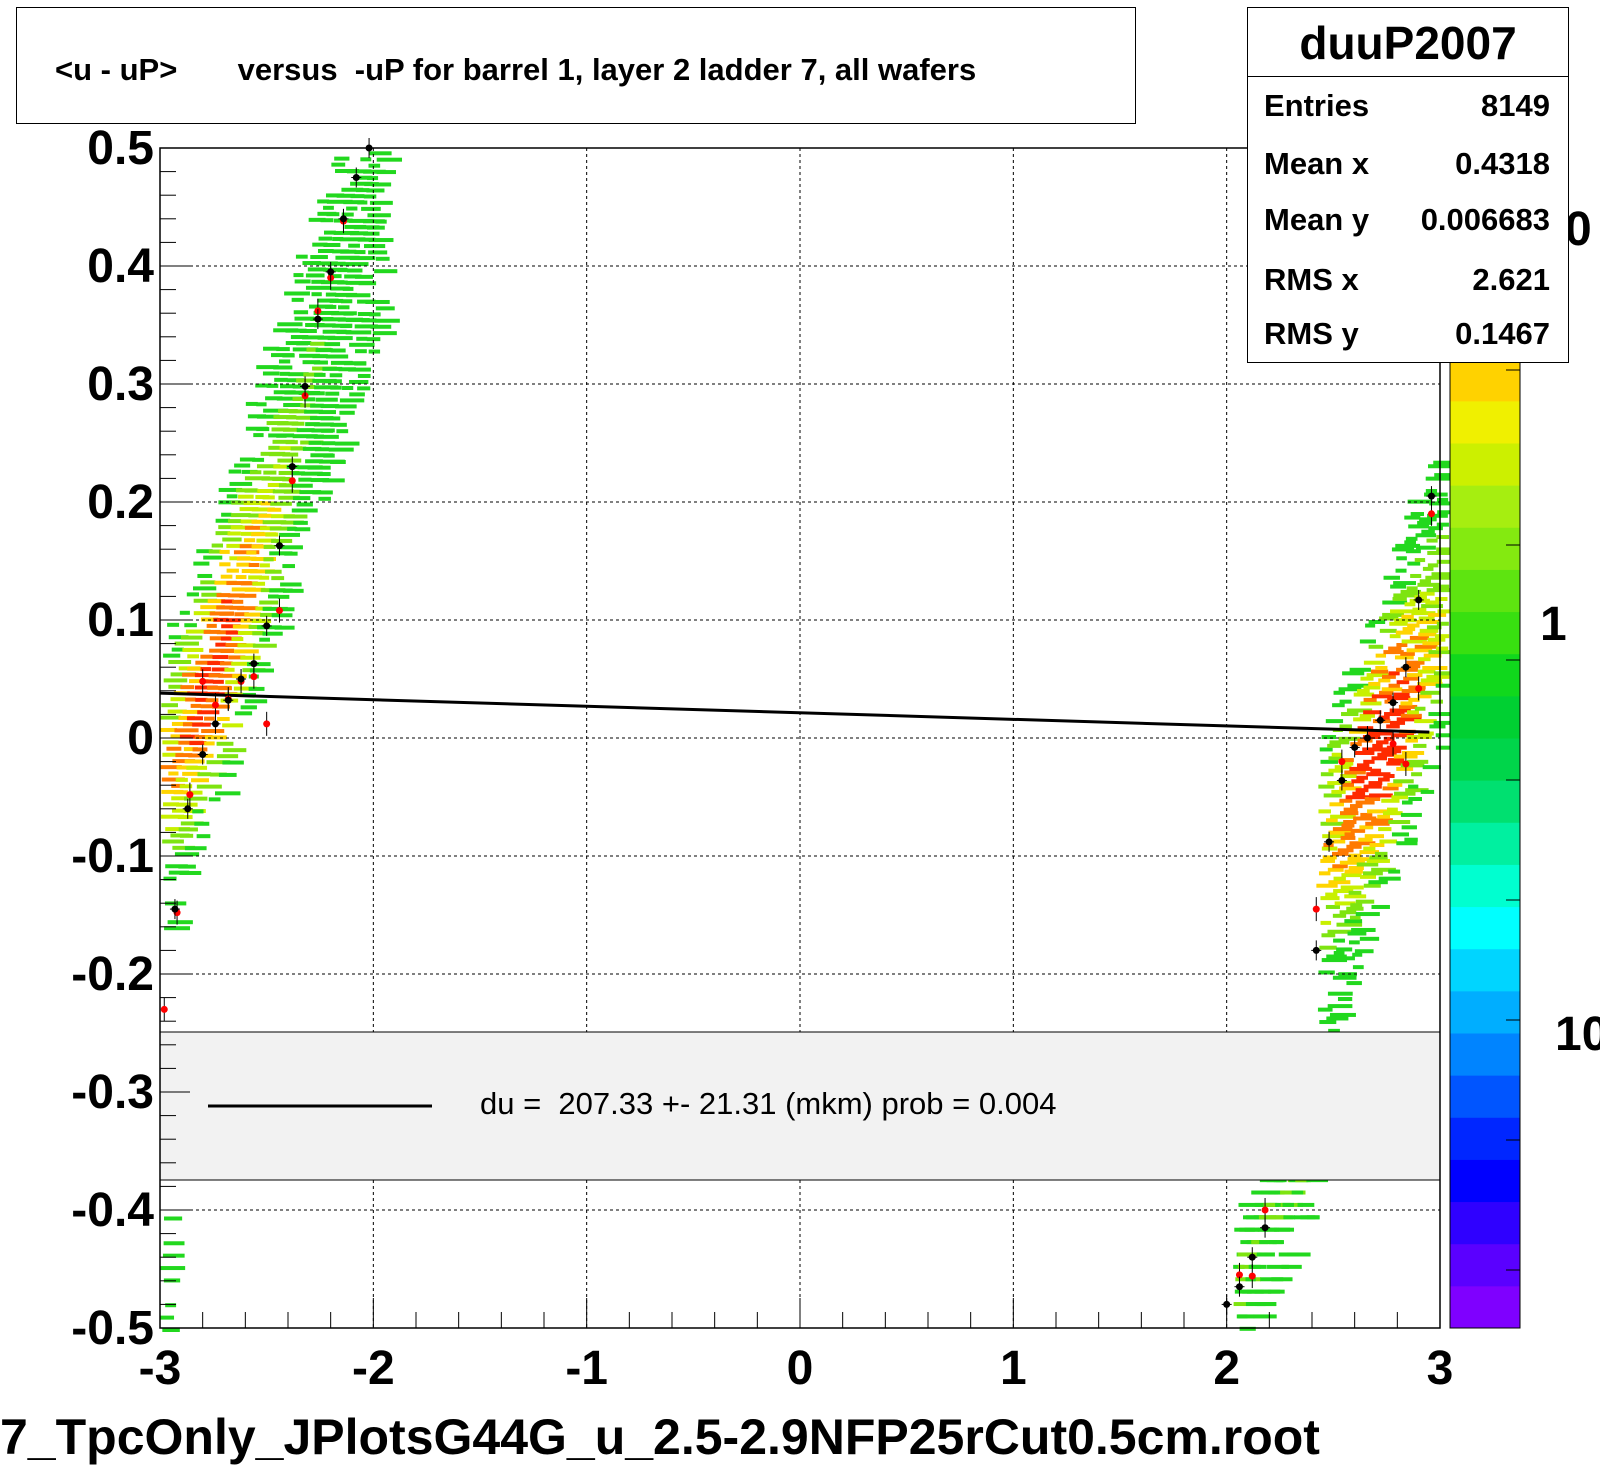 The height and width of the screenshot is (1475, 1600). I want to click on y-tick-label: 0.2, so click(120, 502).